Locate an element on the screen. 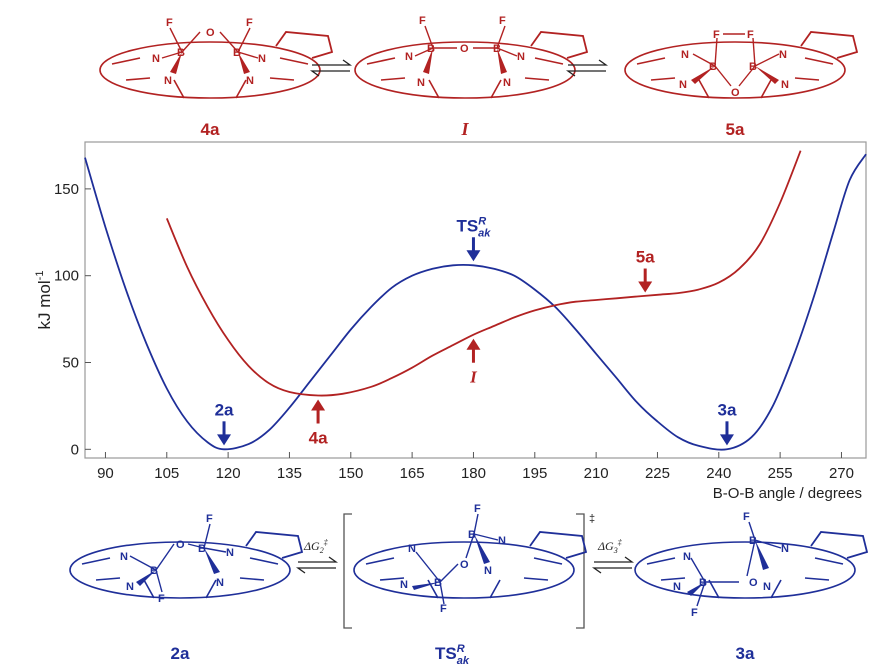 The width and height of the screenshot is (872, 668). annotation-2a: 2a is located at coordinates (224, 423).